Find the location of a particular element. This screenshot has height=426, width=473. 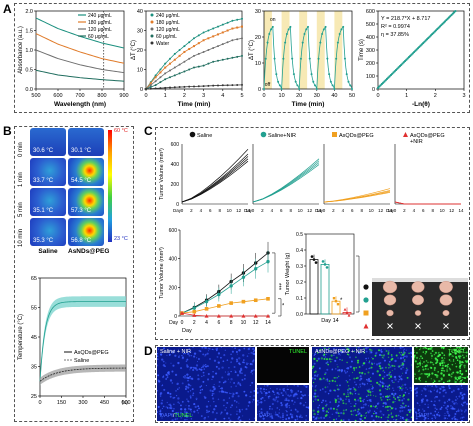

y-tick-label: 65 is located at coordinates (34, 279).